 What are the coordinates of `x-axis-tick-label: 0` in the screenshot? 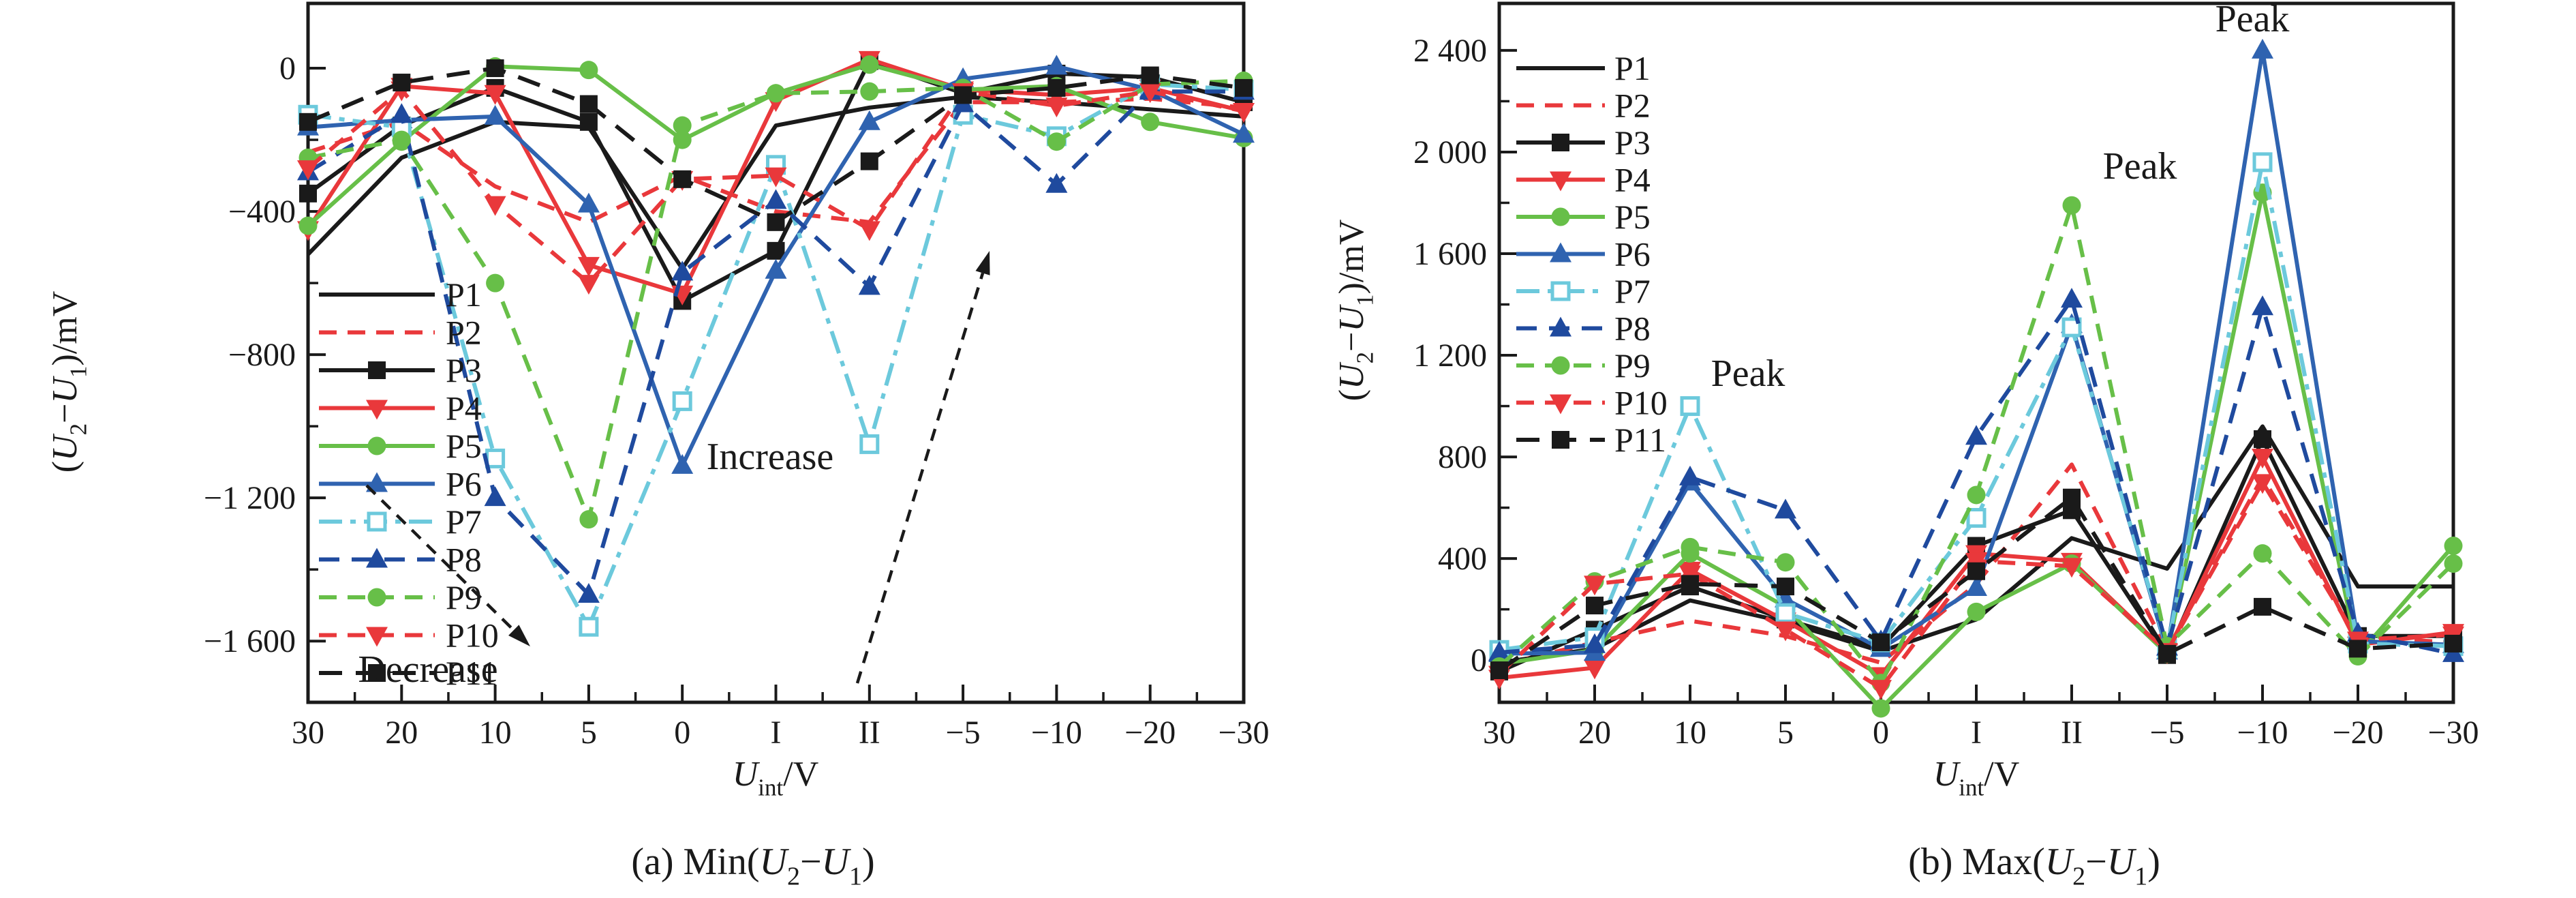 It's located at (682, 733).